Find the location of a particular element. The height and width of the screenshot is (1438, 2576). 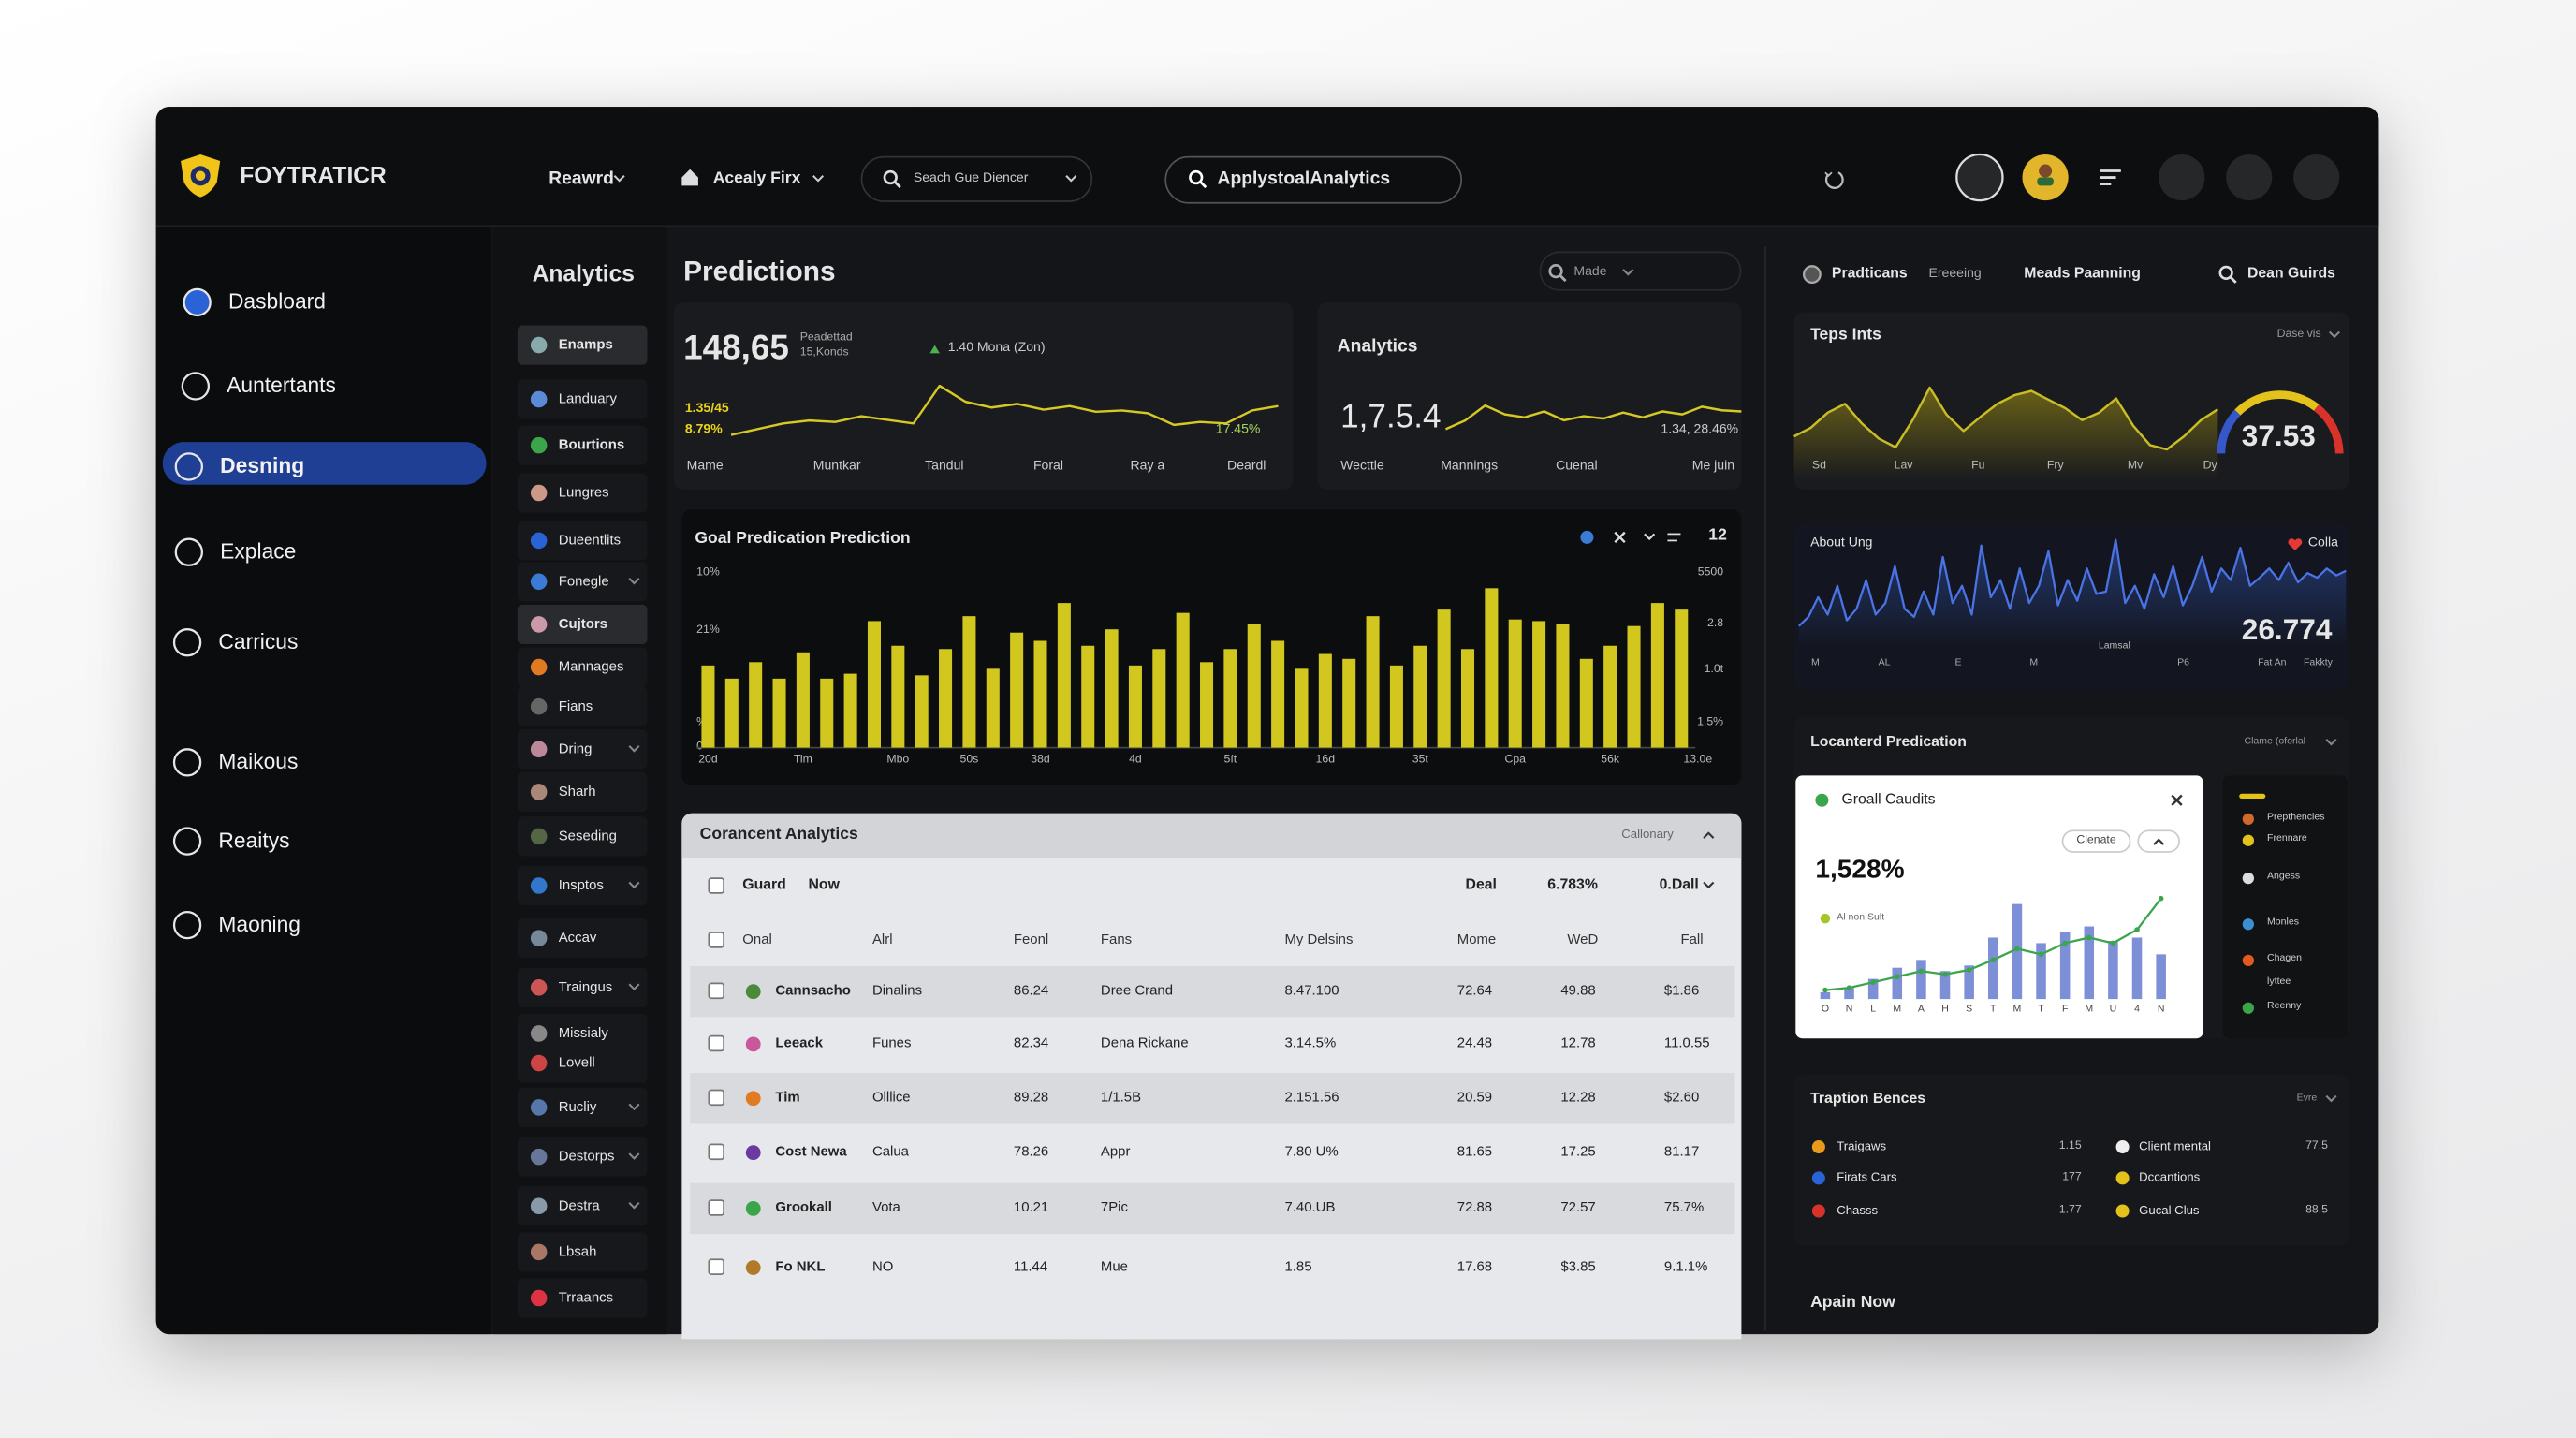

x-tick-label: M is located at coordinates (2017, 1010).